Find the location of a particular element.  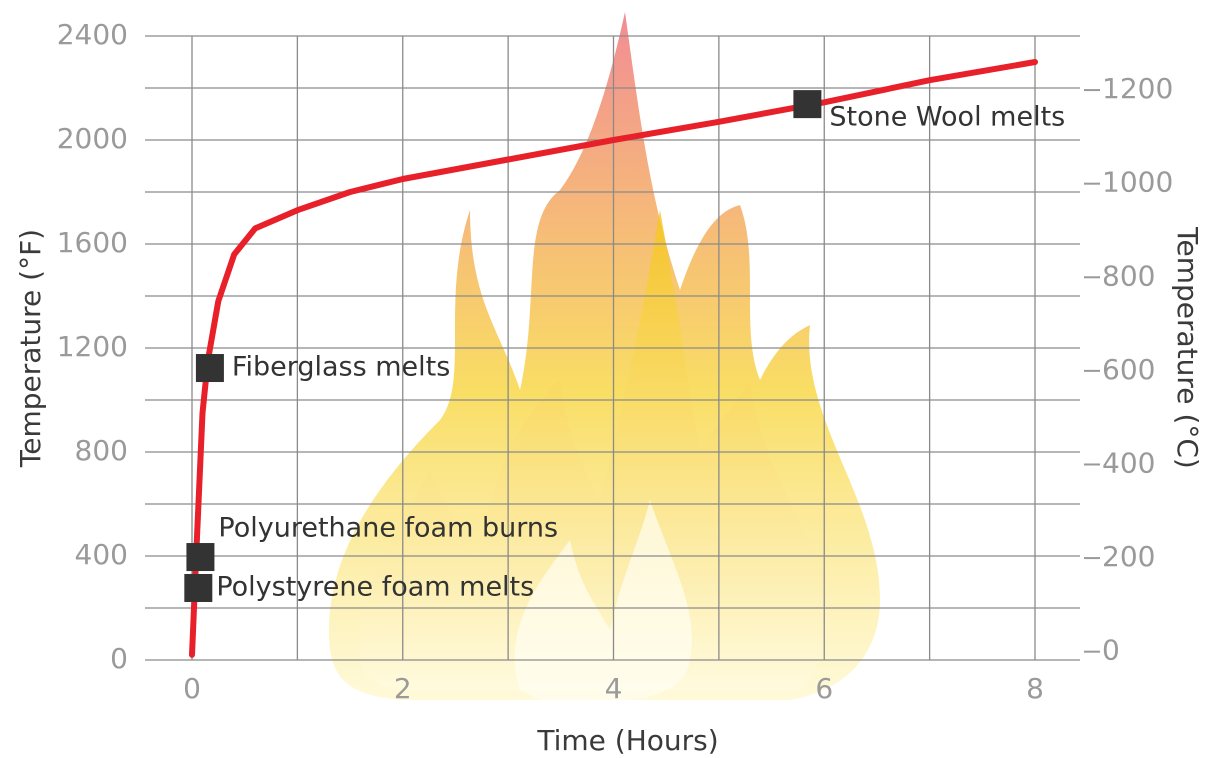

y2-tick-label: 0 is located at coordinates (1111, 650).